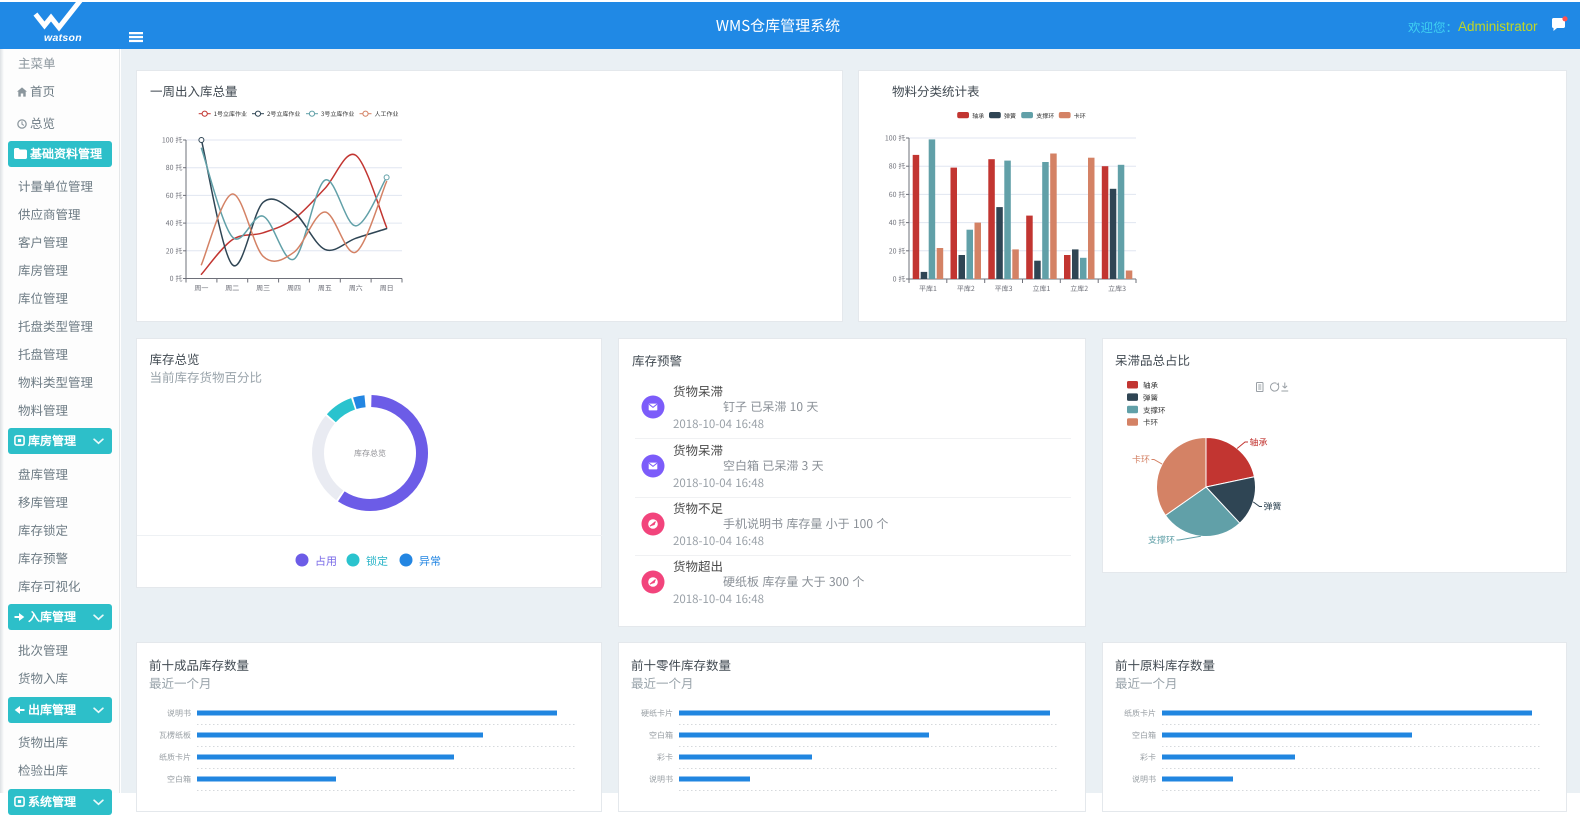 This screenshot has height=815, width=1580. Describe the element at coordinates (387, 289) in the screenshot. I see `svg-text: 周日` at that location.